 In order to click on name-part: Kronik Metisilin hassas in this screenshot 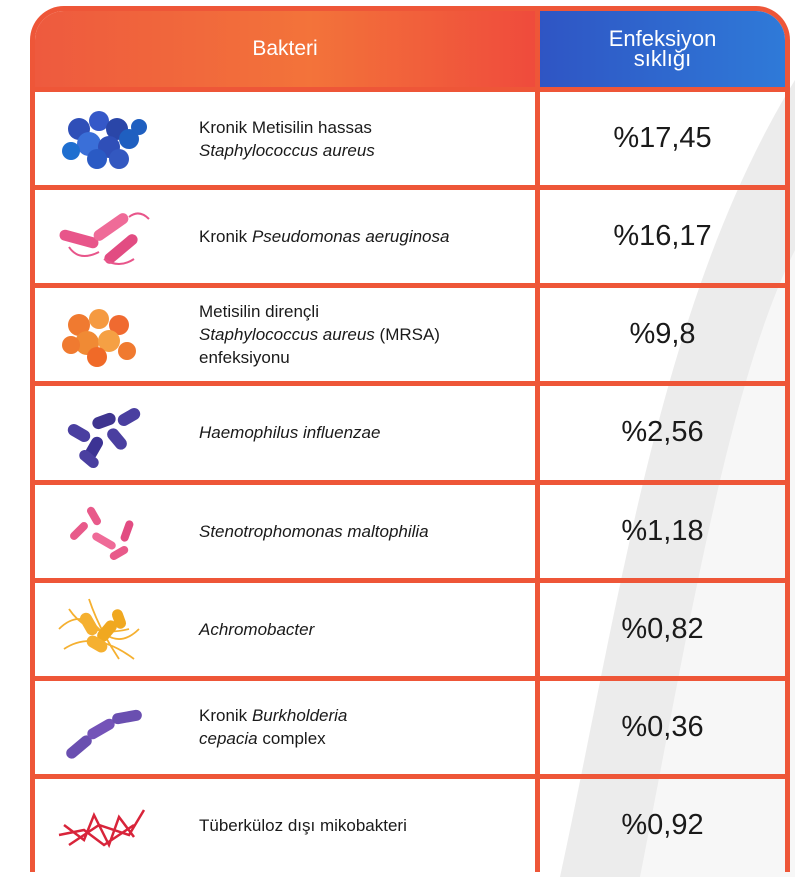, I will do `click(285, 127)`.